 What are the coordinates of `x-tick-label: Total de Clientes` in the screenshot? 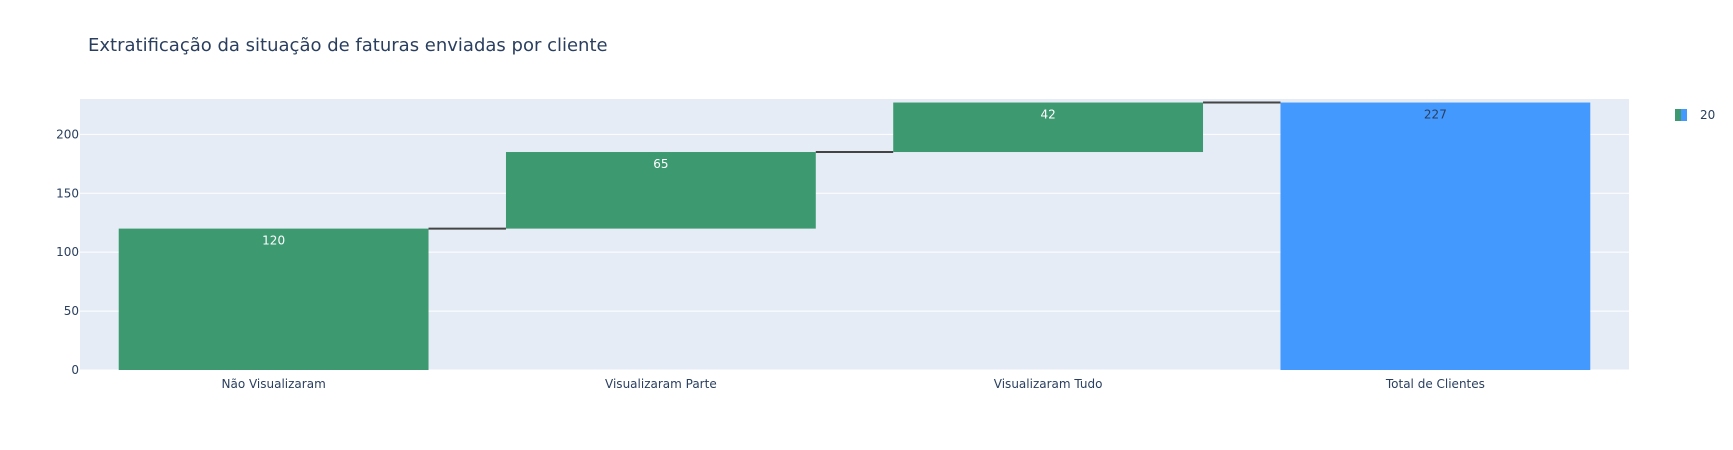 It's located at (1435, 384).